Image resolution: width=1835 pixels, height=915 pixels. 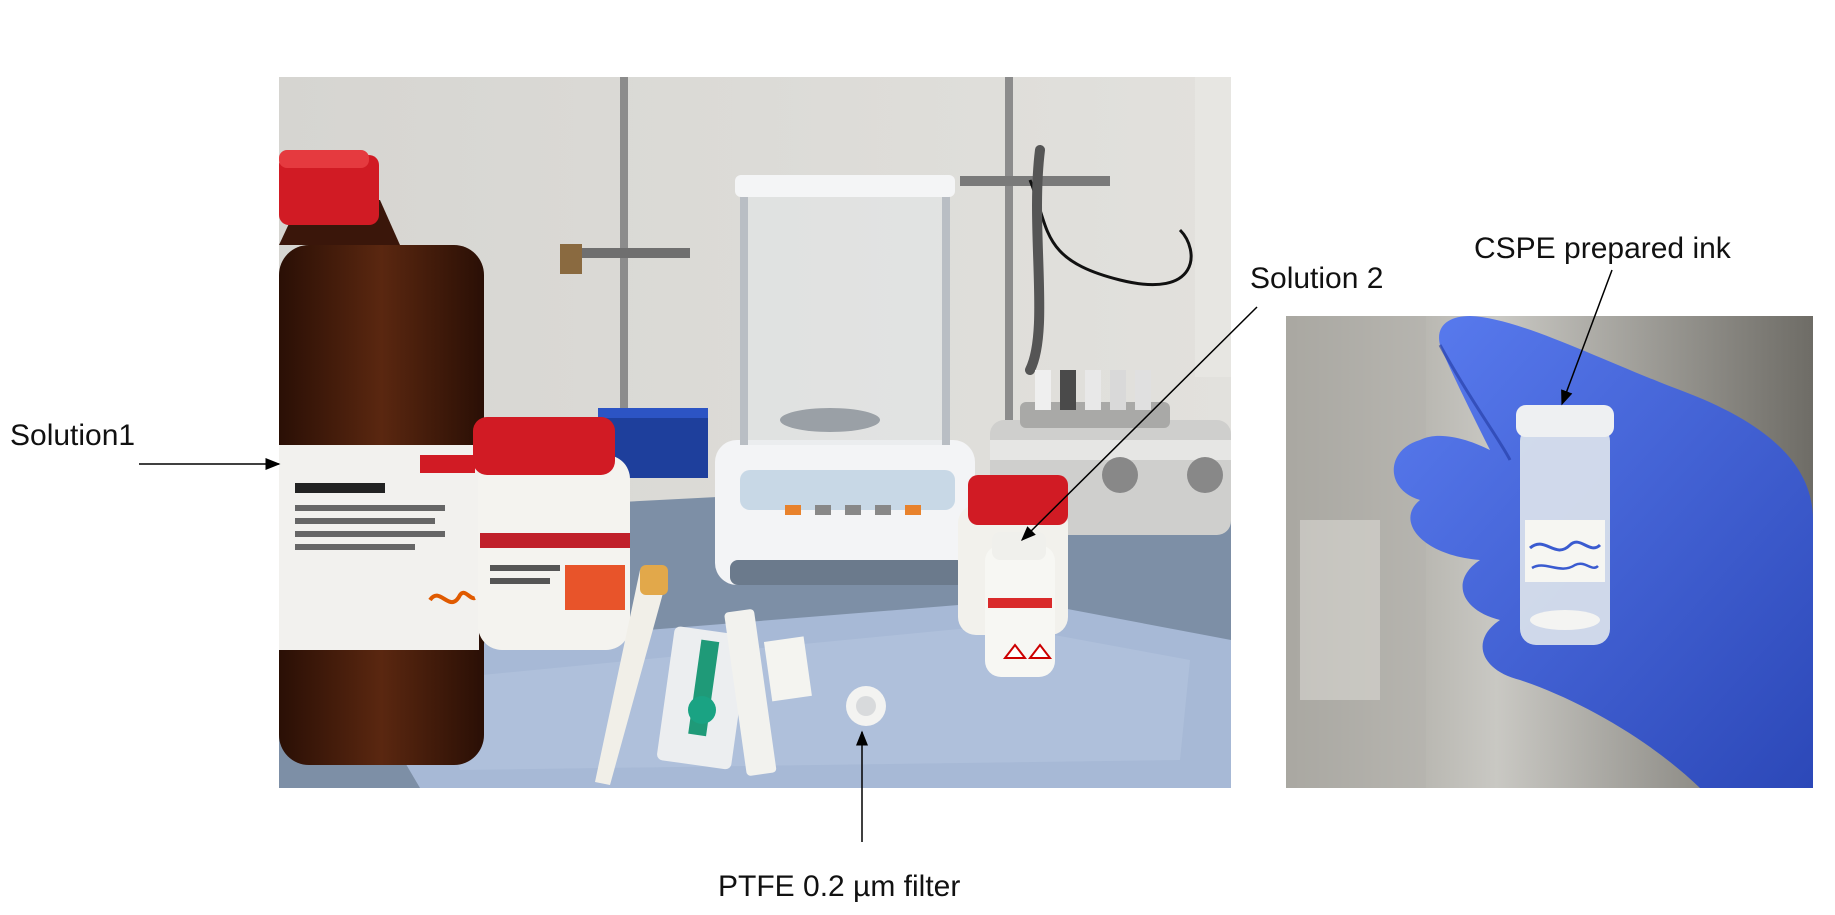 I want to click on solution2-label: Solution 2, so click(x=1317, y=278).